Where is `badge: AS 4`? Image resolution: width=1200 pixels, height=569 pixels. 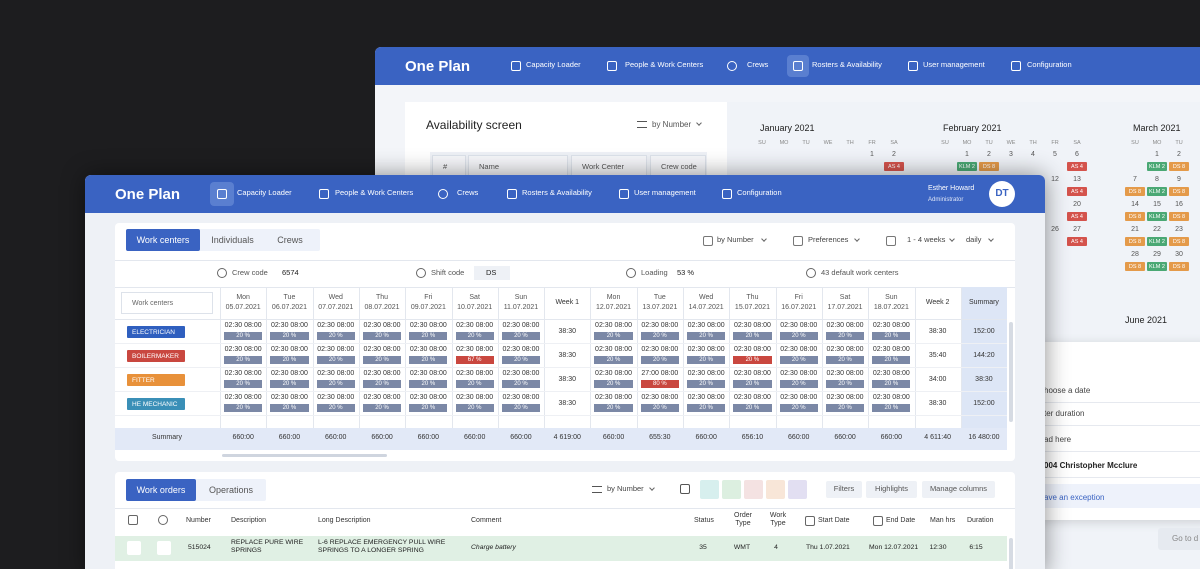
badge: AS 4 is located at coordinates (894, 166).